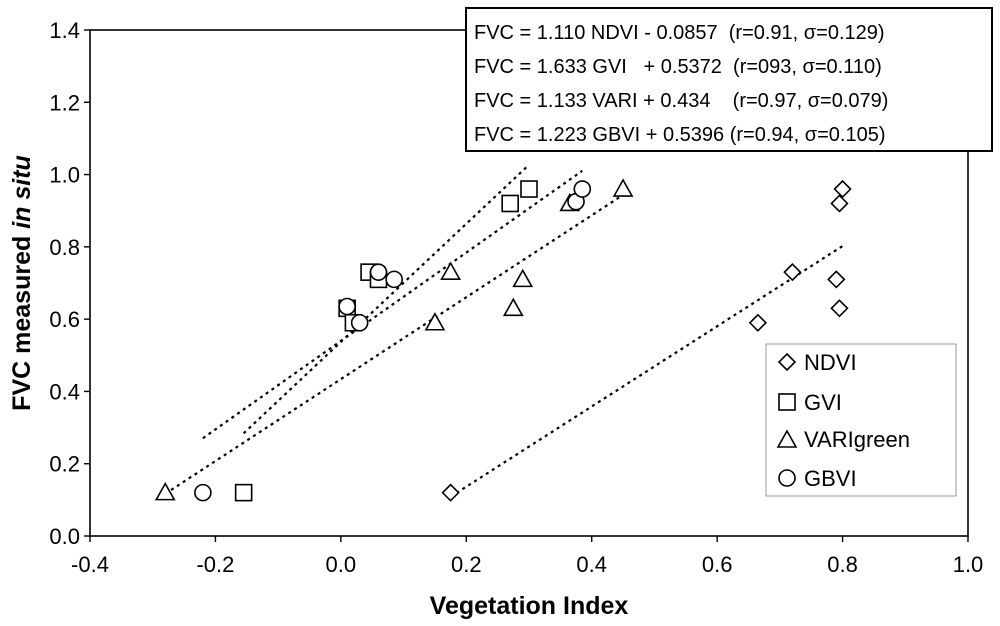  I want to click on y-tick-label: 1.4, so click(64, 30).